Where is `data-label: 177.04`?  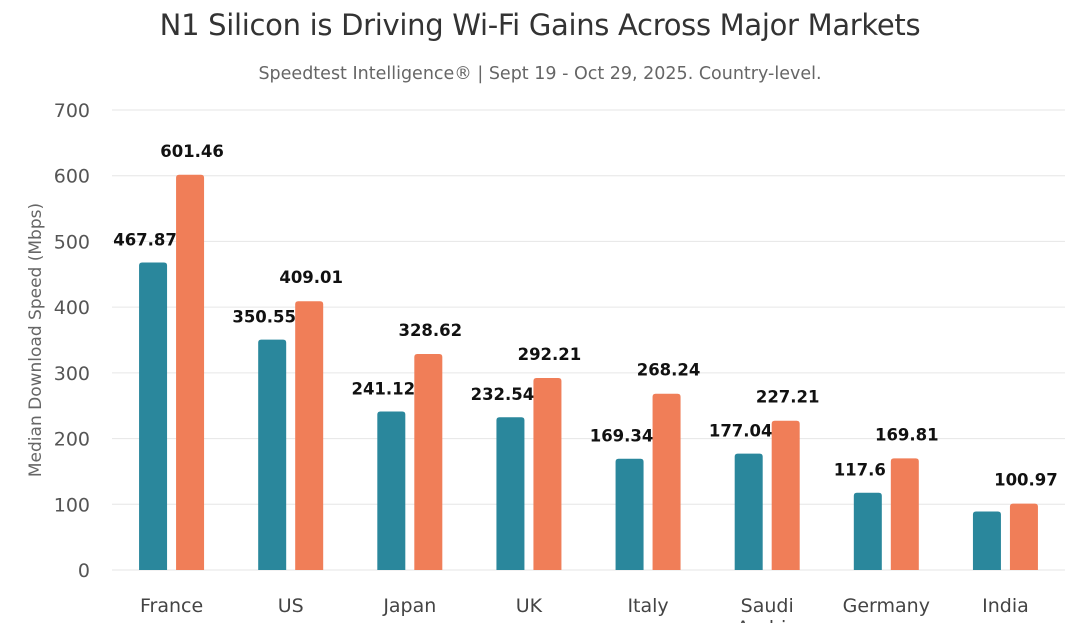 data-label: 177.04 is located at coordinates (741, 431).